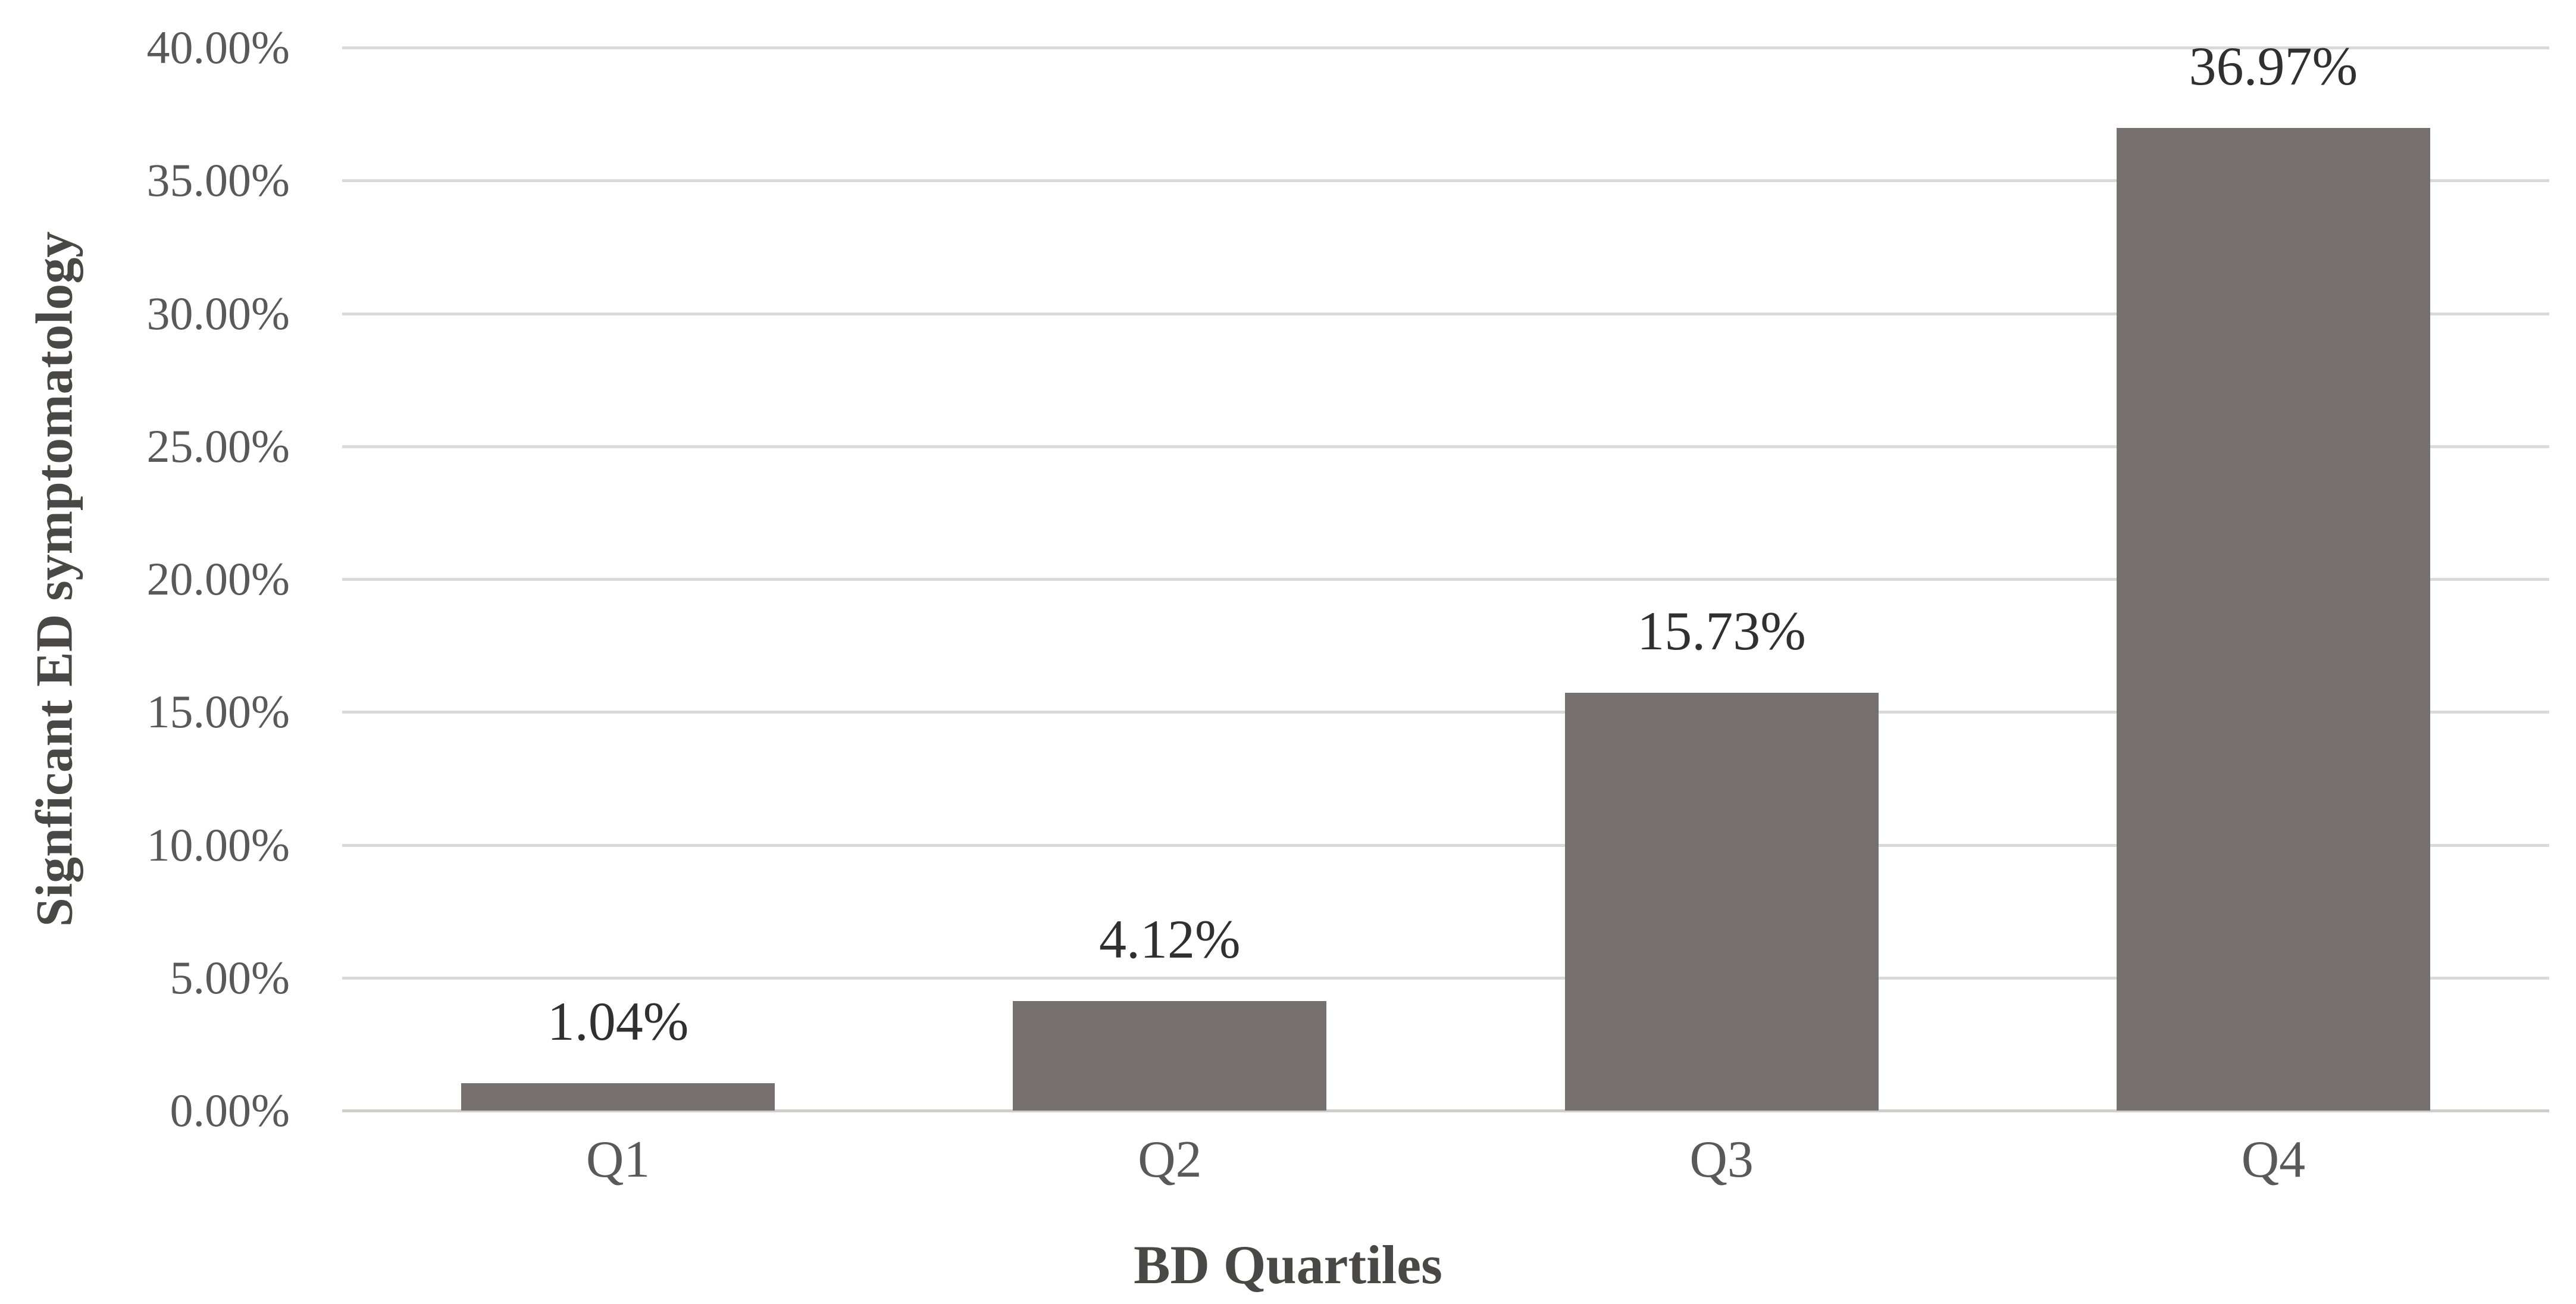 The image size is (2576, 1304). What do you see at coordinates (1170, 1160) in the screenshot?
I see `x-tick-label-Q2: Q2` at bounding box center [1170, 1160].